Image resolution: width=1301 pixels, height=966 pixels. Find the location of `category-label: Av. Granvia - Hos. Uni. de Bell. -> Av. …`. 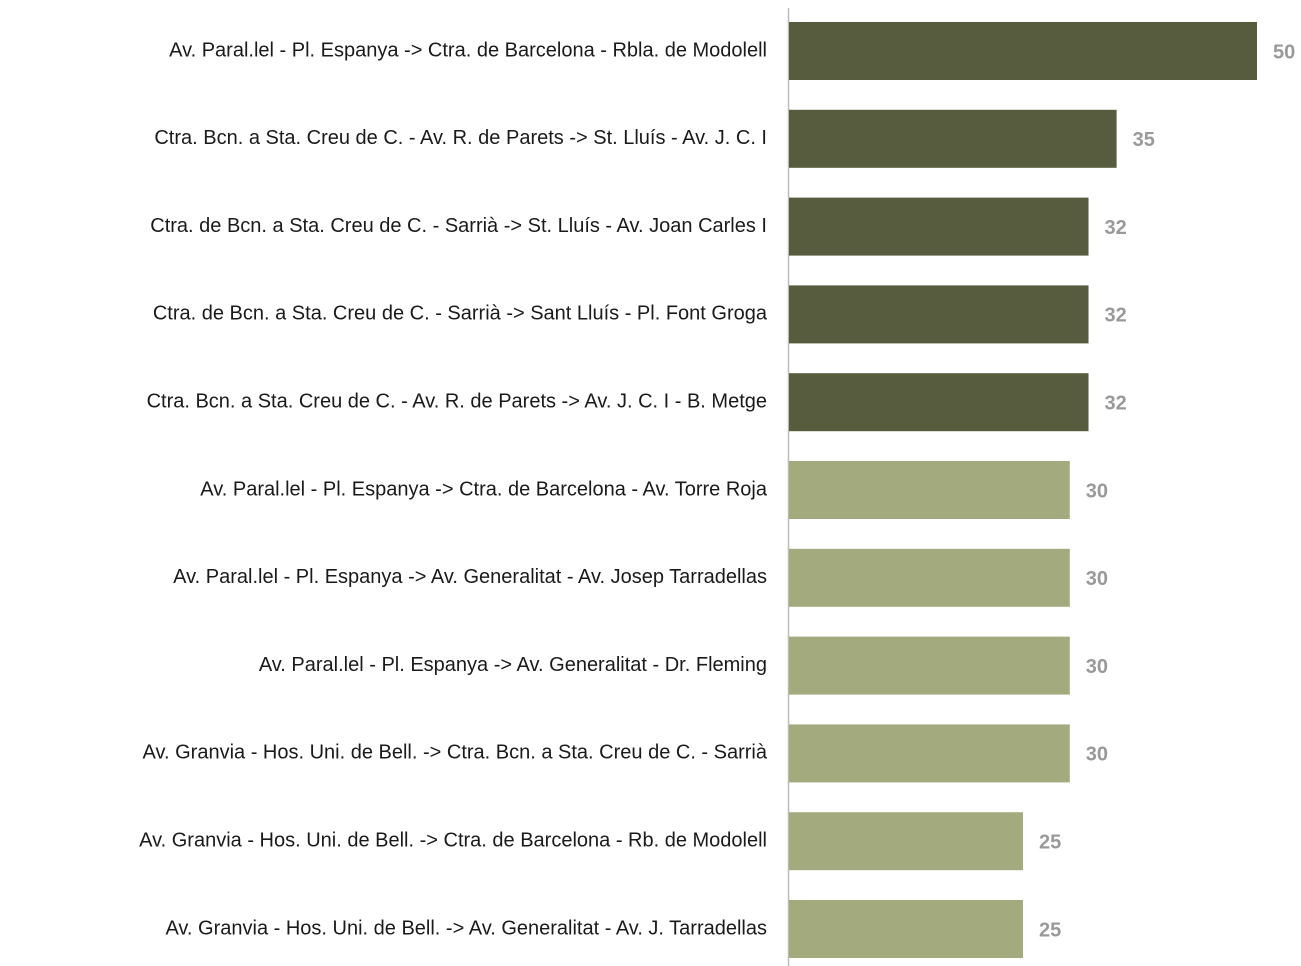

category-label: Av. Granvia - Hos. Uni. de Bell. -> Av. … is located at coordinates (466, 928).